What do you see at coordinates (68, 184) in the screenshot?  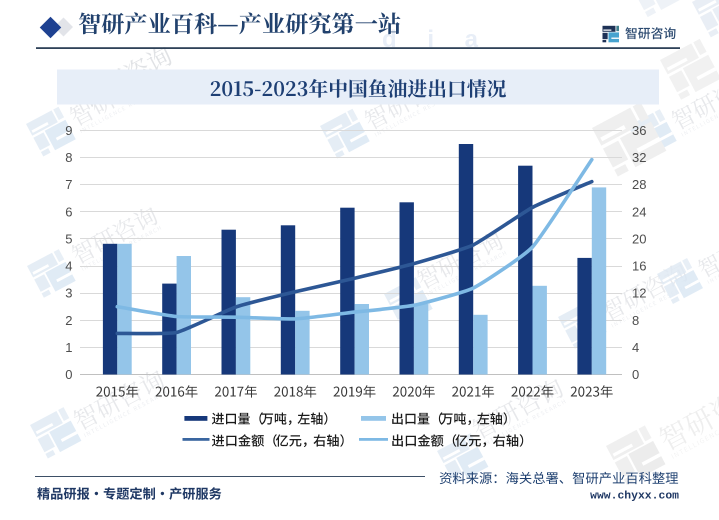 I see `svg-text: 7` at bounding box center [68, 184].